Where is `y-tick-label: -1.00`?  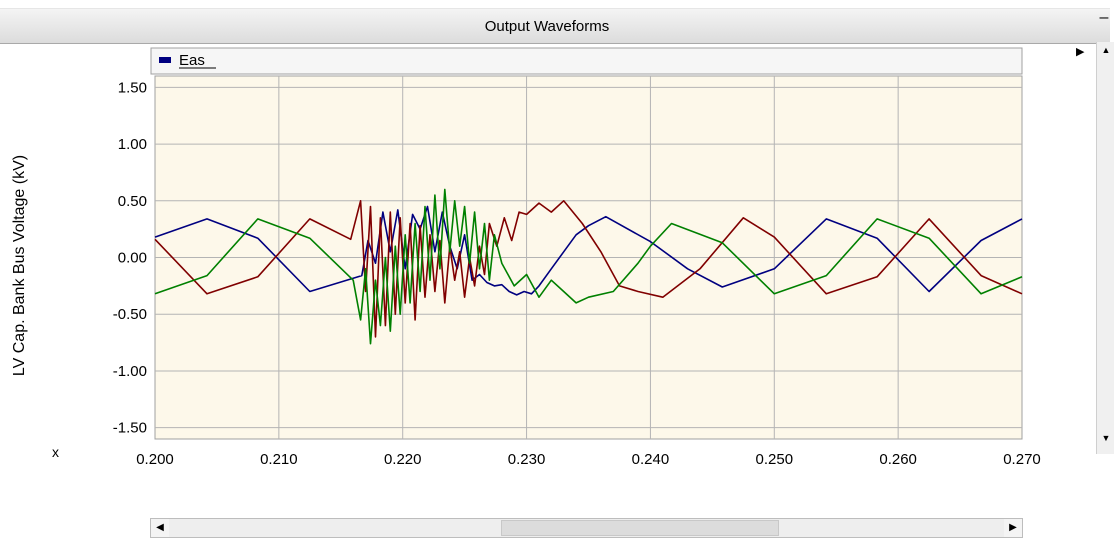 y-tick-label: -1.00 is located at coordinates (130, 371).